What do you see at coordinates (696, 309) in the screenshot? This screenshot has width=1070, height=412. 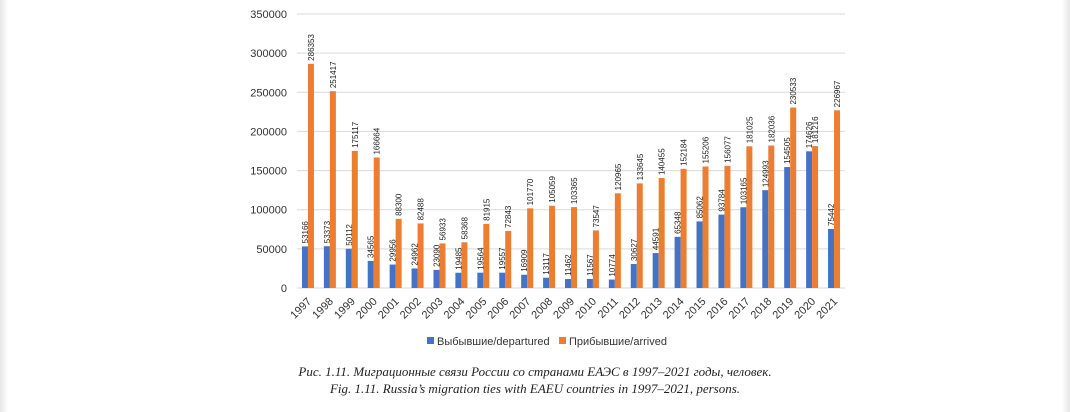 I see `x-tick-label: 2015` at bounding box center [696, 309].